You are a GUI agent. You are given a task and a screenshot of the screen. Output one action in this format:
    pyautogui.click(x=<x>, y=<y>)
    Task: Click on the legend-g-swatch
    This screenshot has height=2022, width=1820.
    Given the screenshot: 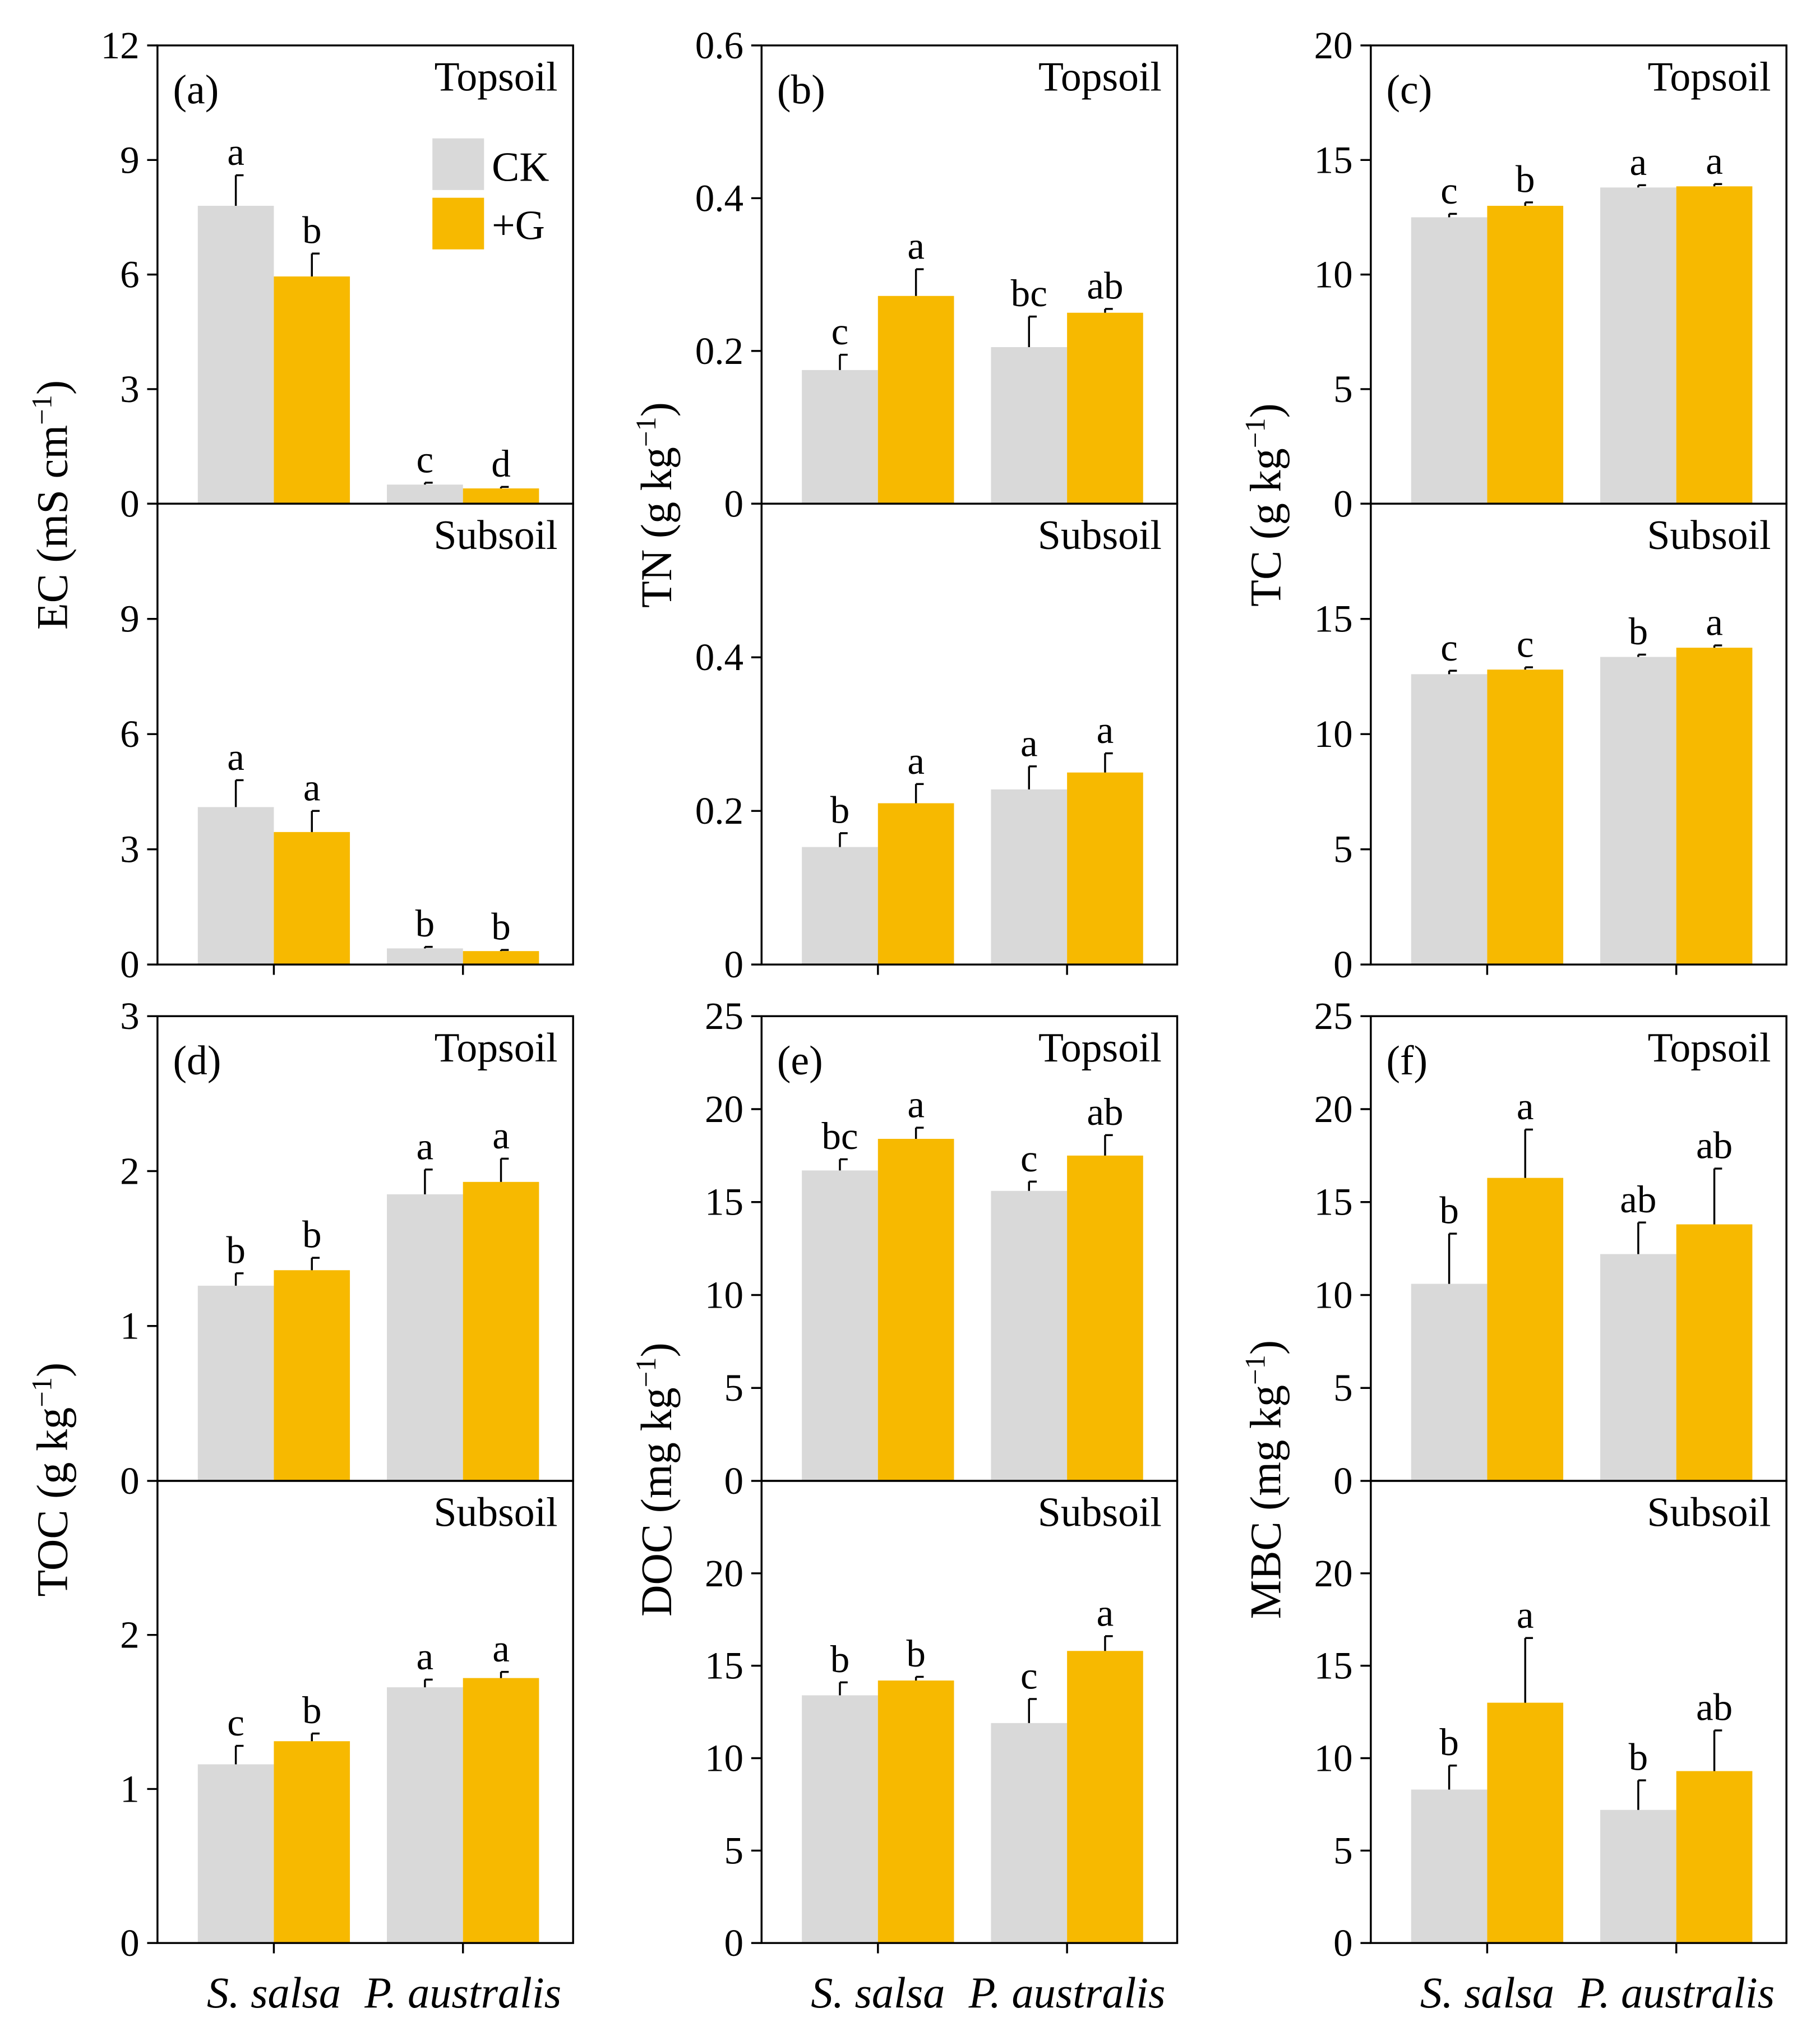 What is the action you would take?
    pyautogui.click(x=458, y=223)
    